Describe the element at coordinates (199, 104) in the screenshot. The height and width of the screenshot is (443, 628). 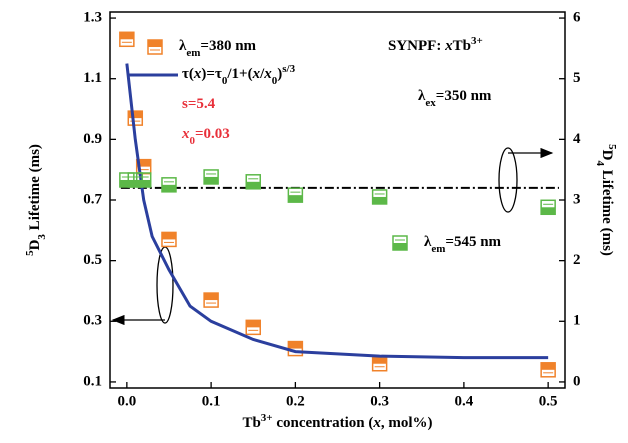
I see `annotation: s=5.4` at that location.